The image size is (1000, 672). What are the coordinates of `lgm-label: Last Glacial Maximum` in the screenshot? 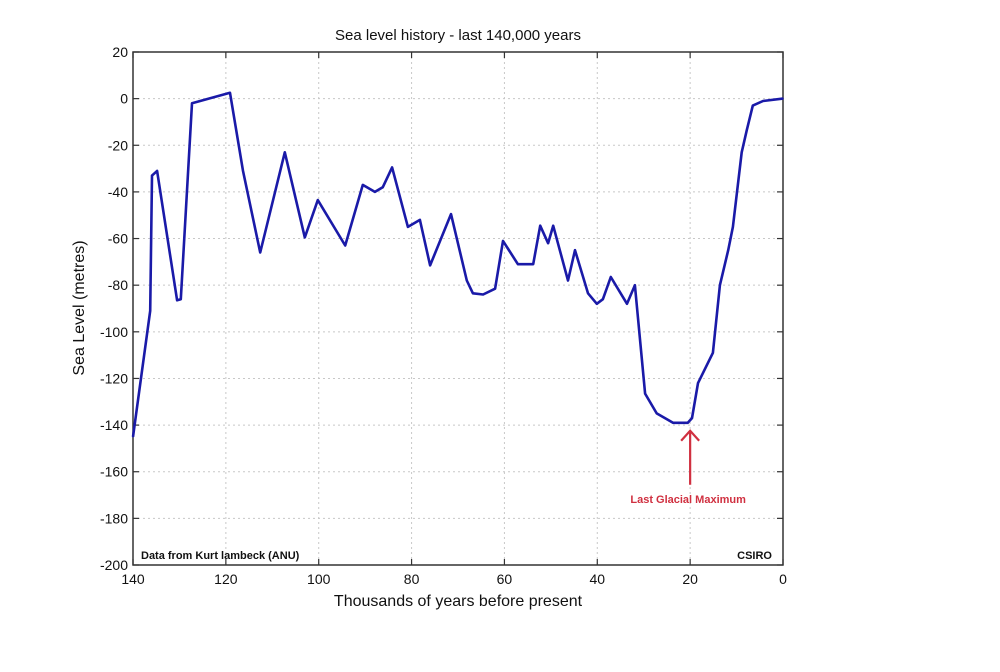 It's located at (688, 500).